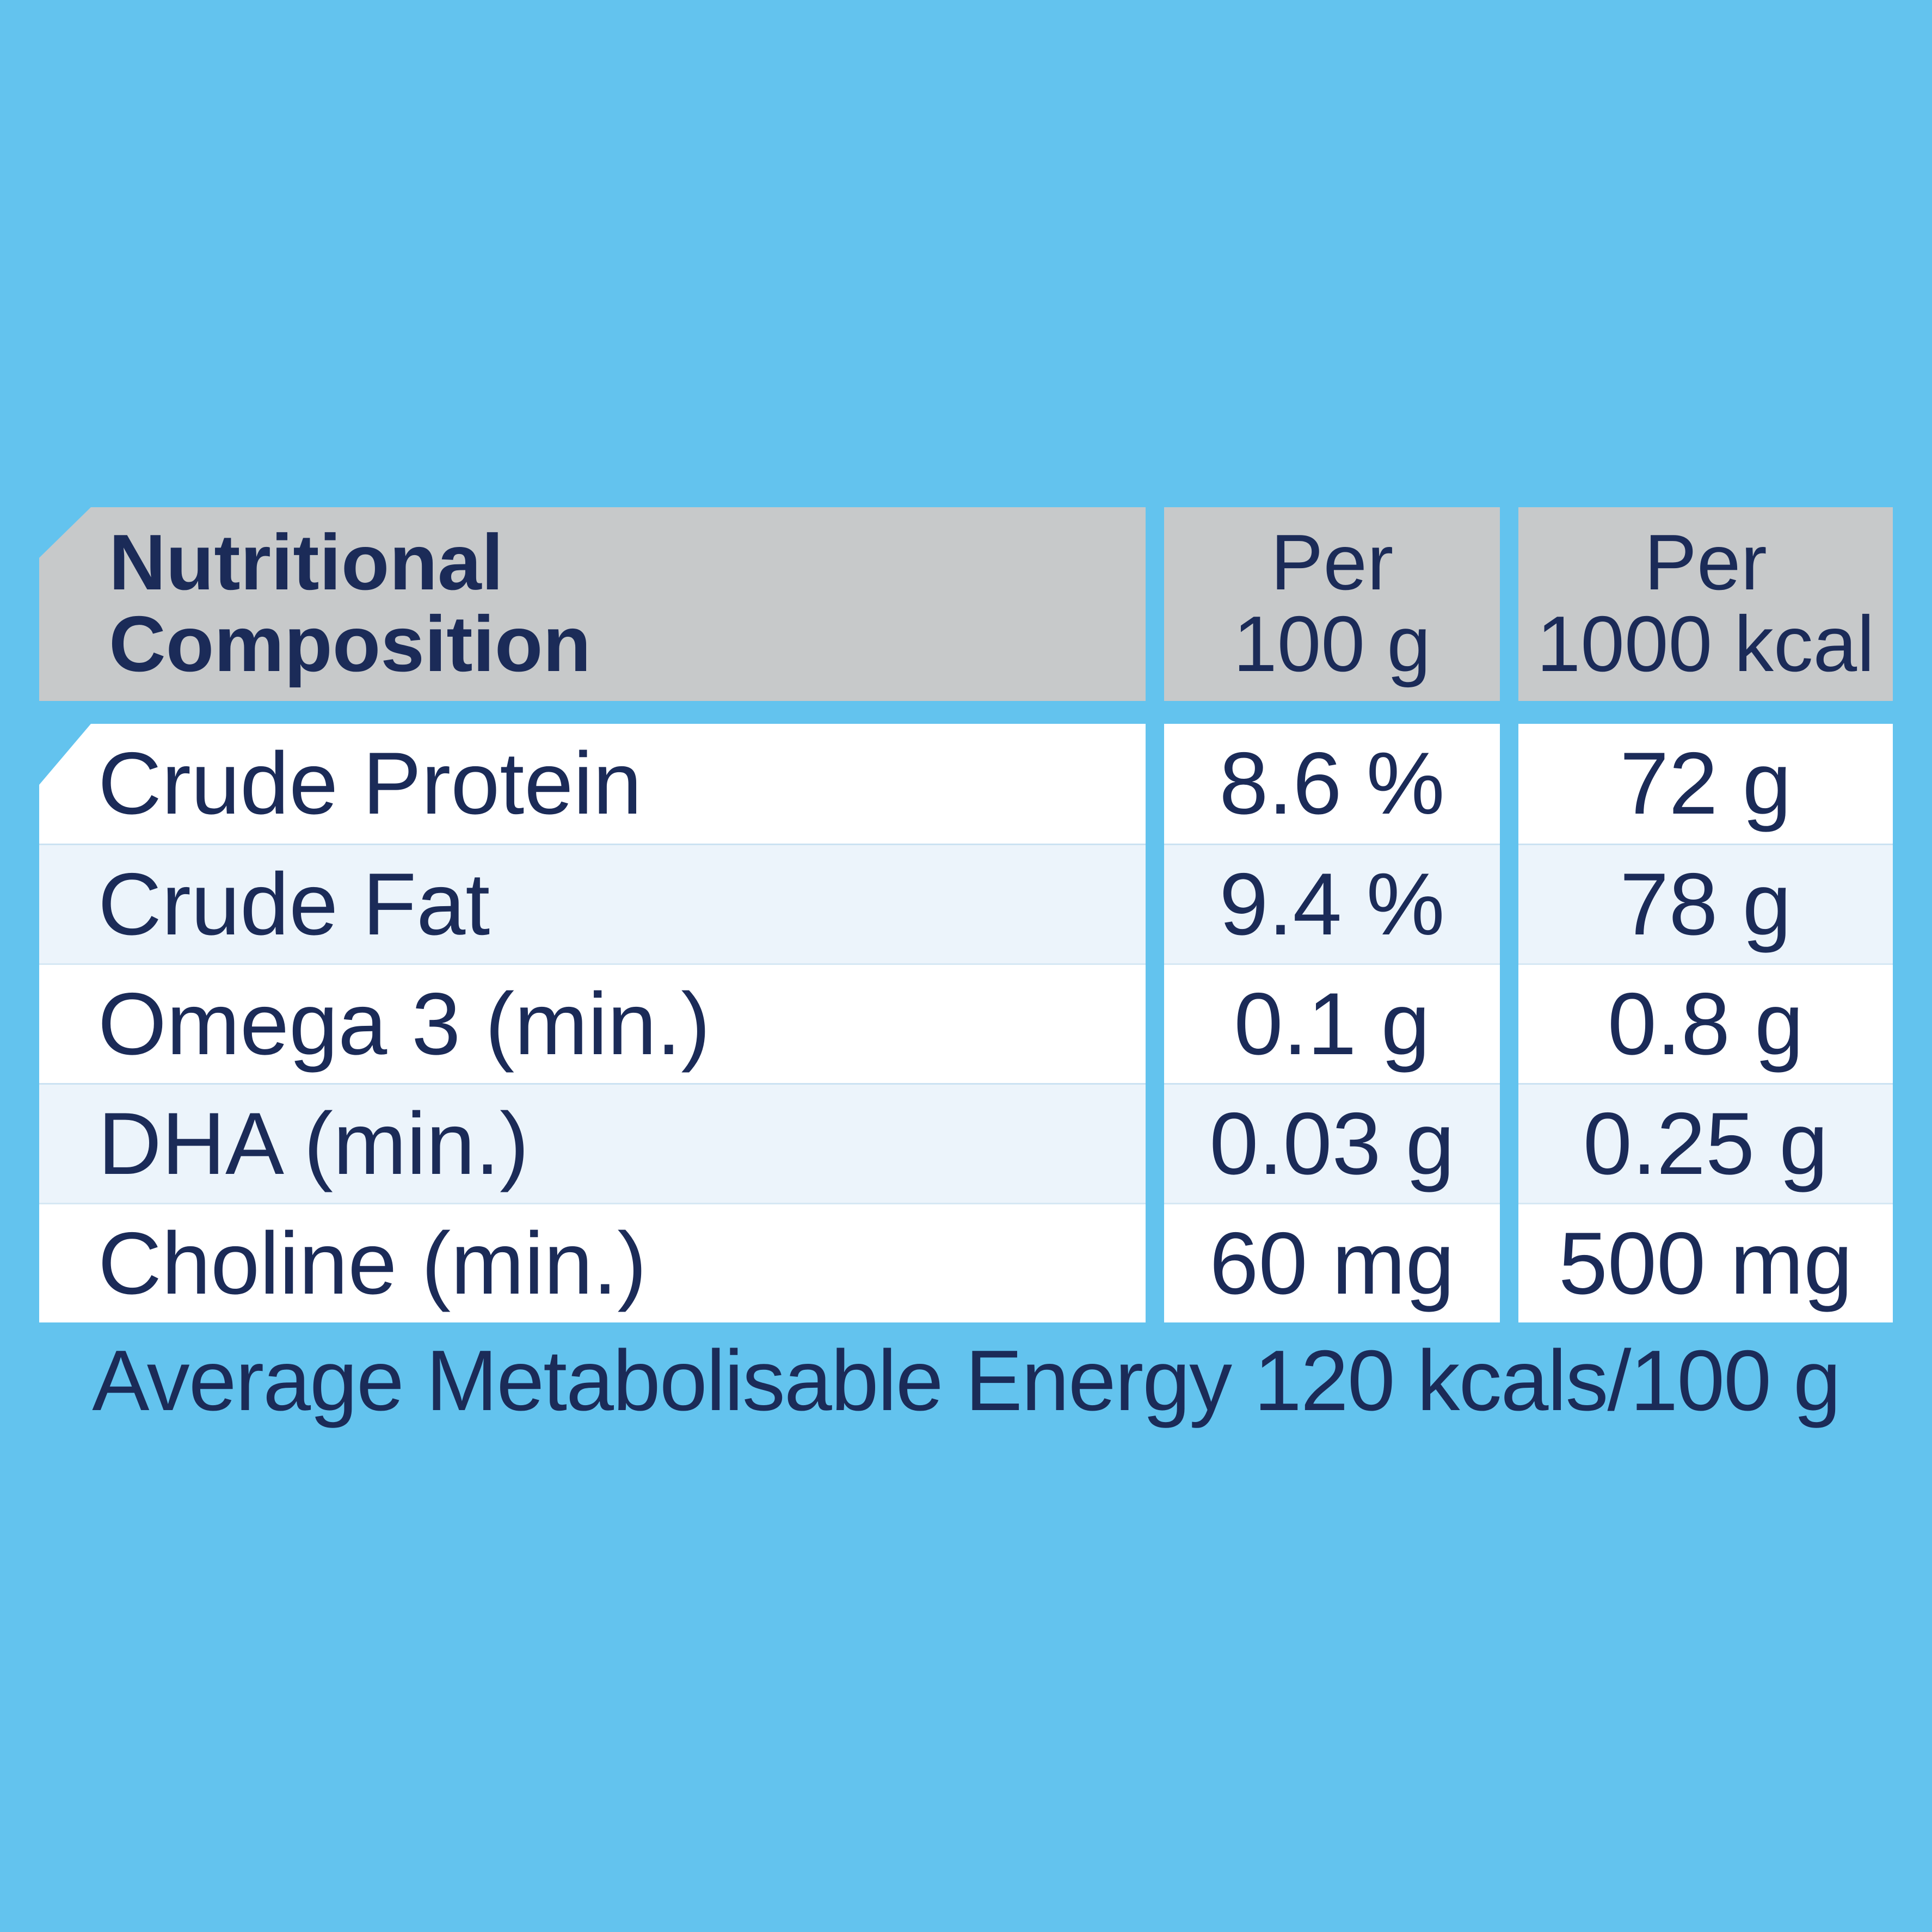 The width and height of the screenshot is (1932, 1932). I want to click on table-row-crude-fat: Crude Fat 9.4 % 78 g, so click(966, 904).